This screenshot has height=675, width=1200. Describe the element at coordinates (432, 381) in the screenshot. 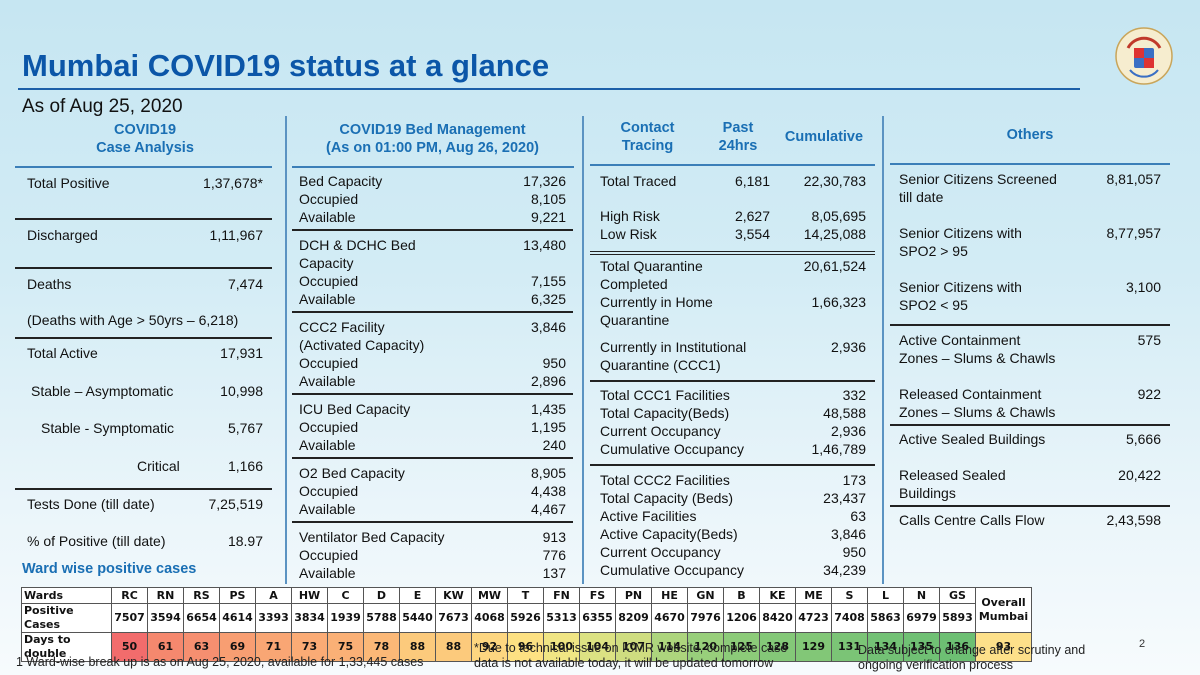

I see `bed-row: Available 2,896` at that location.